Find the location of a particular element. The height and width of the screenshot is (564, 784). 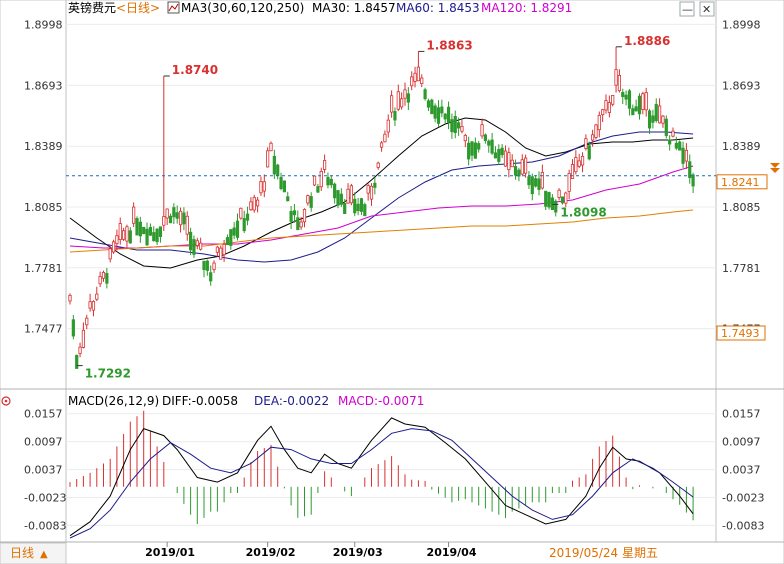

ma30-value: MA30: 1.8457 is located at coordinates (354, 8).